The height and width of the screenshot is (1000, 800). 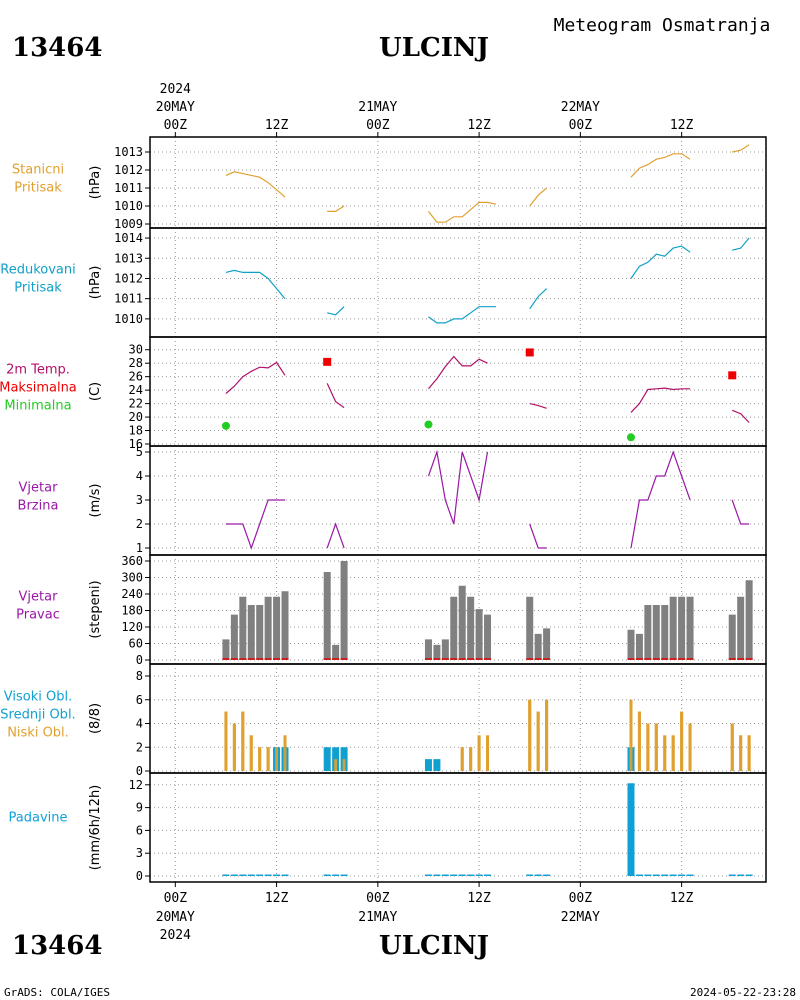 What do you see at coordinates (128, 278) in the screenshot?
I see `y-tick-label: 1012` at bounding box center [128, 278].